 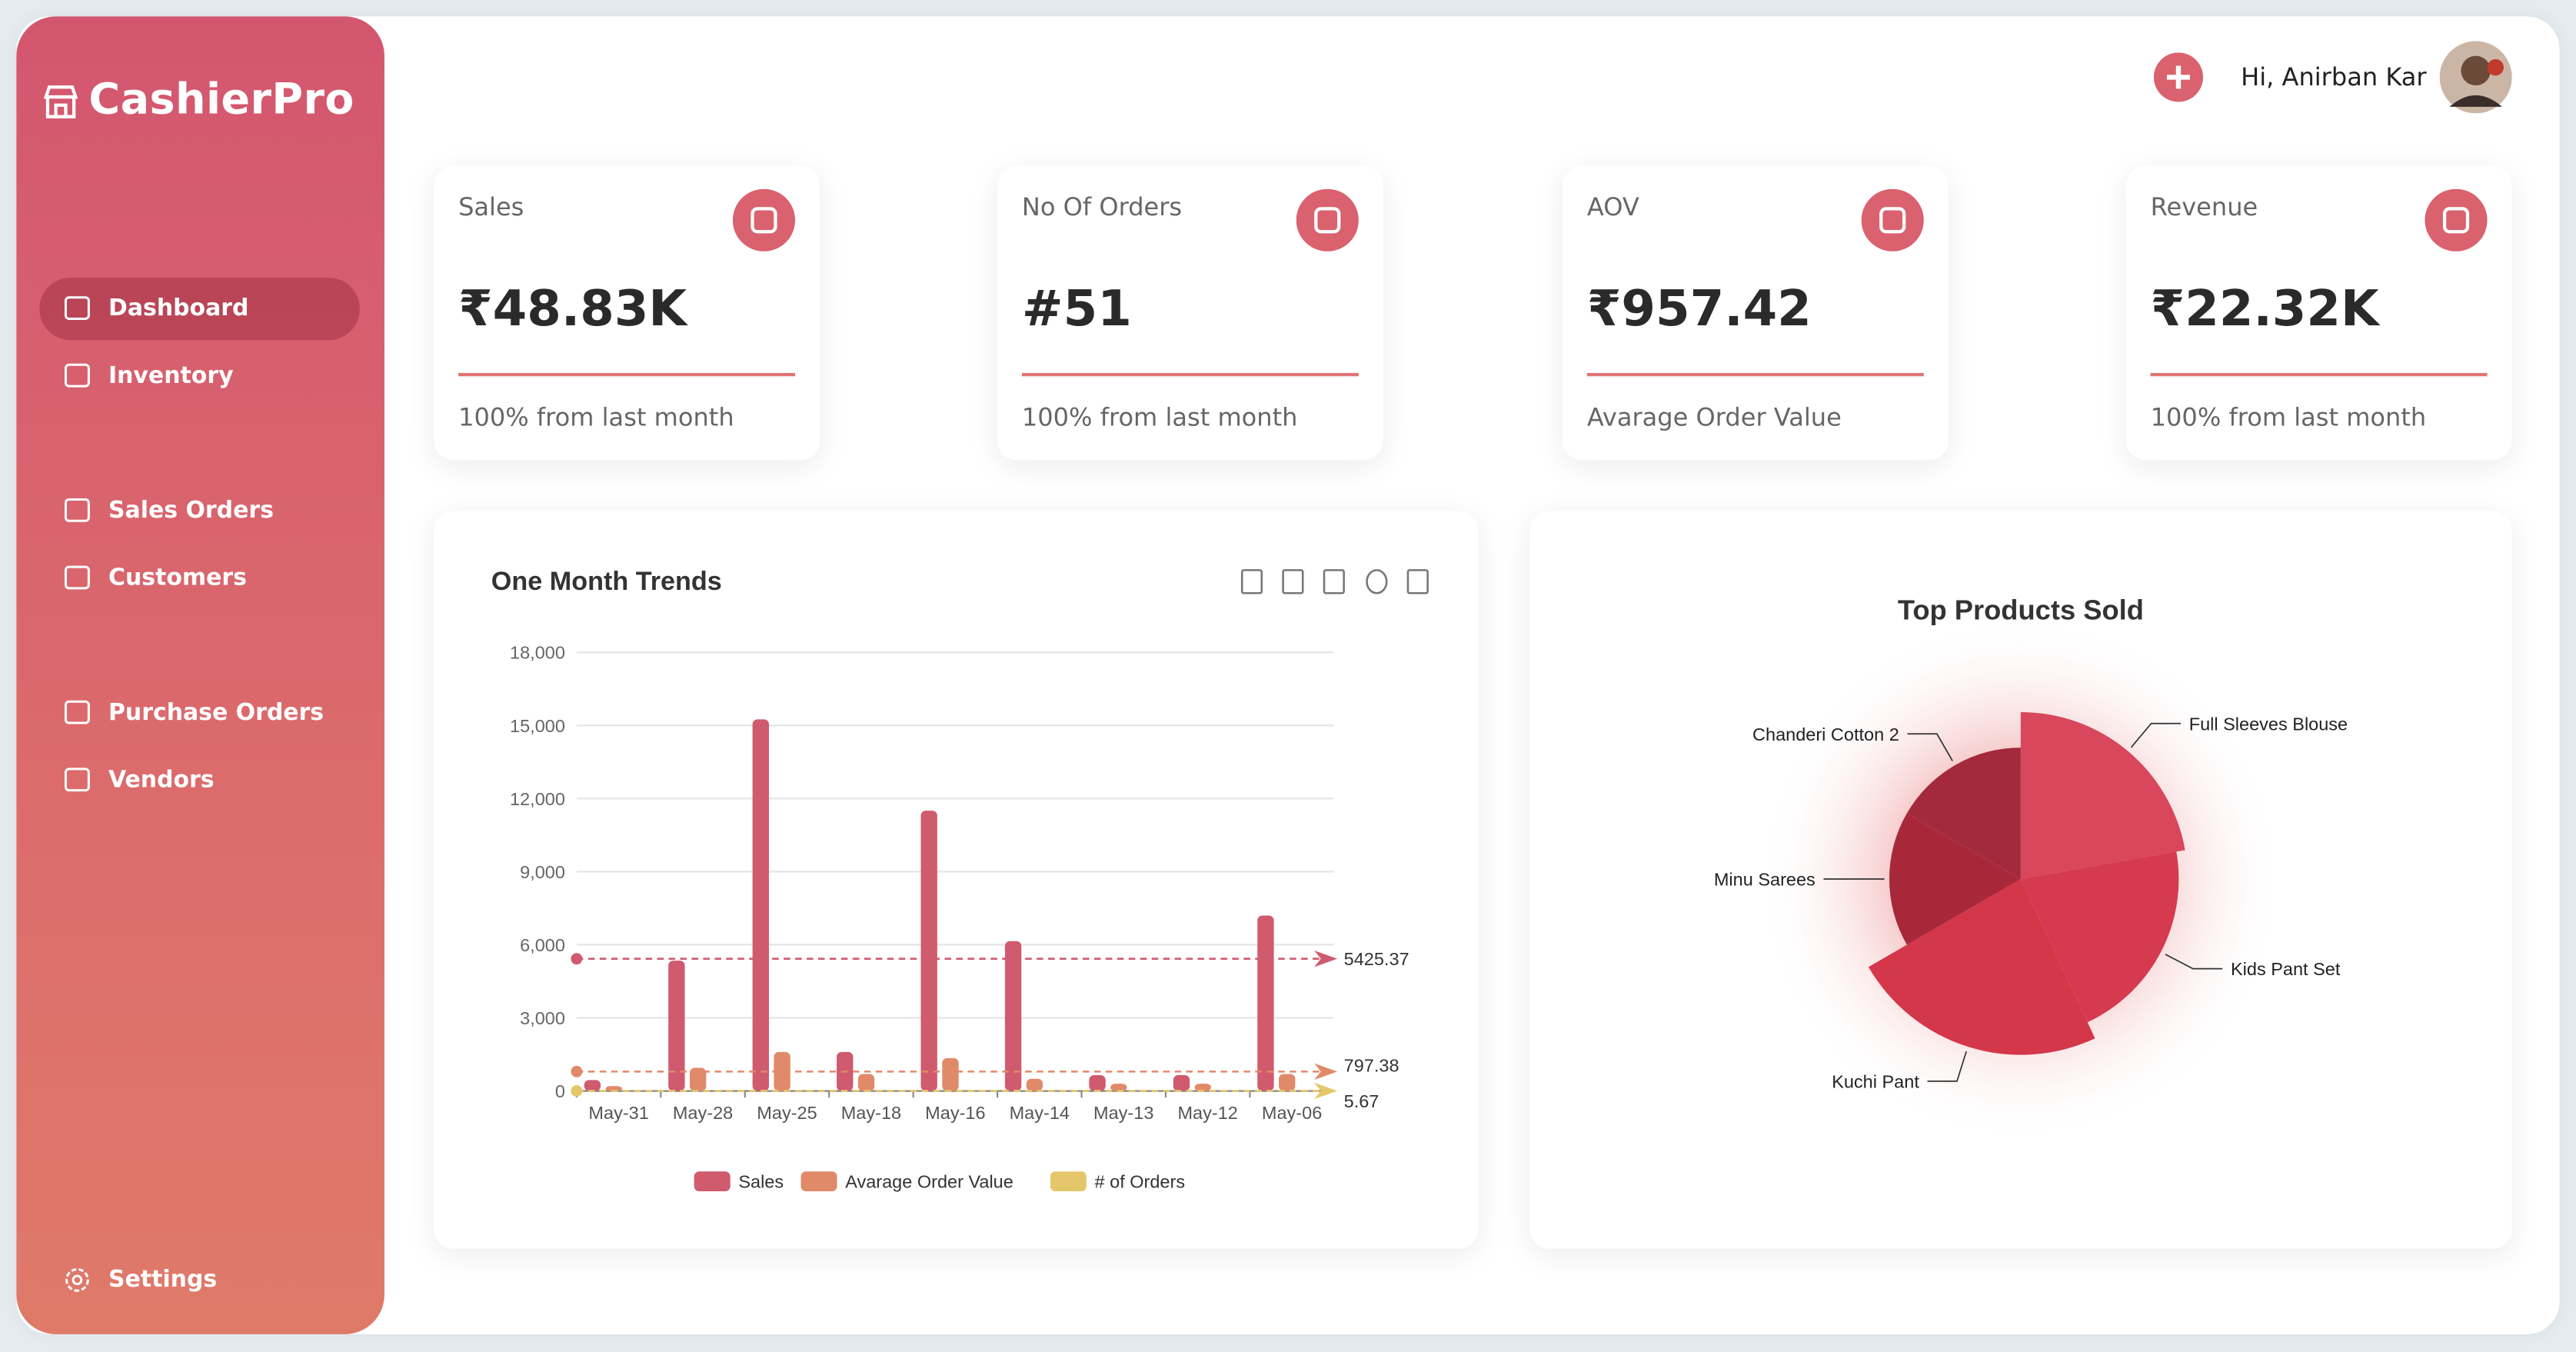 What do you see at coordinates (199, 511) in the screenshot?
I see `nav-item: Sales Orders` at bounding box center [199, 511].